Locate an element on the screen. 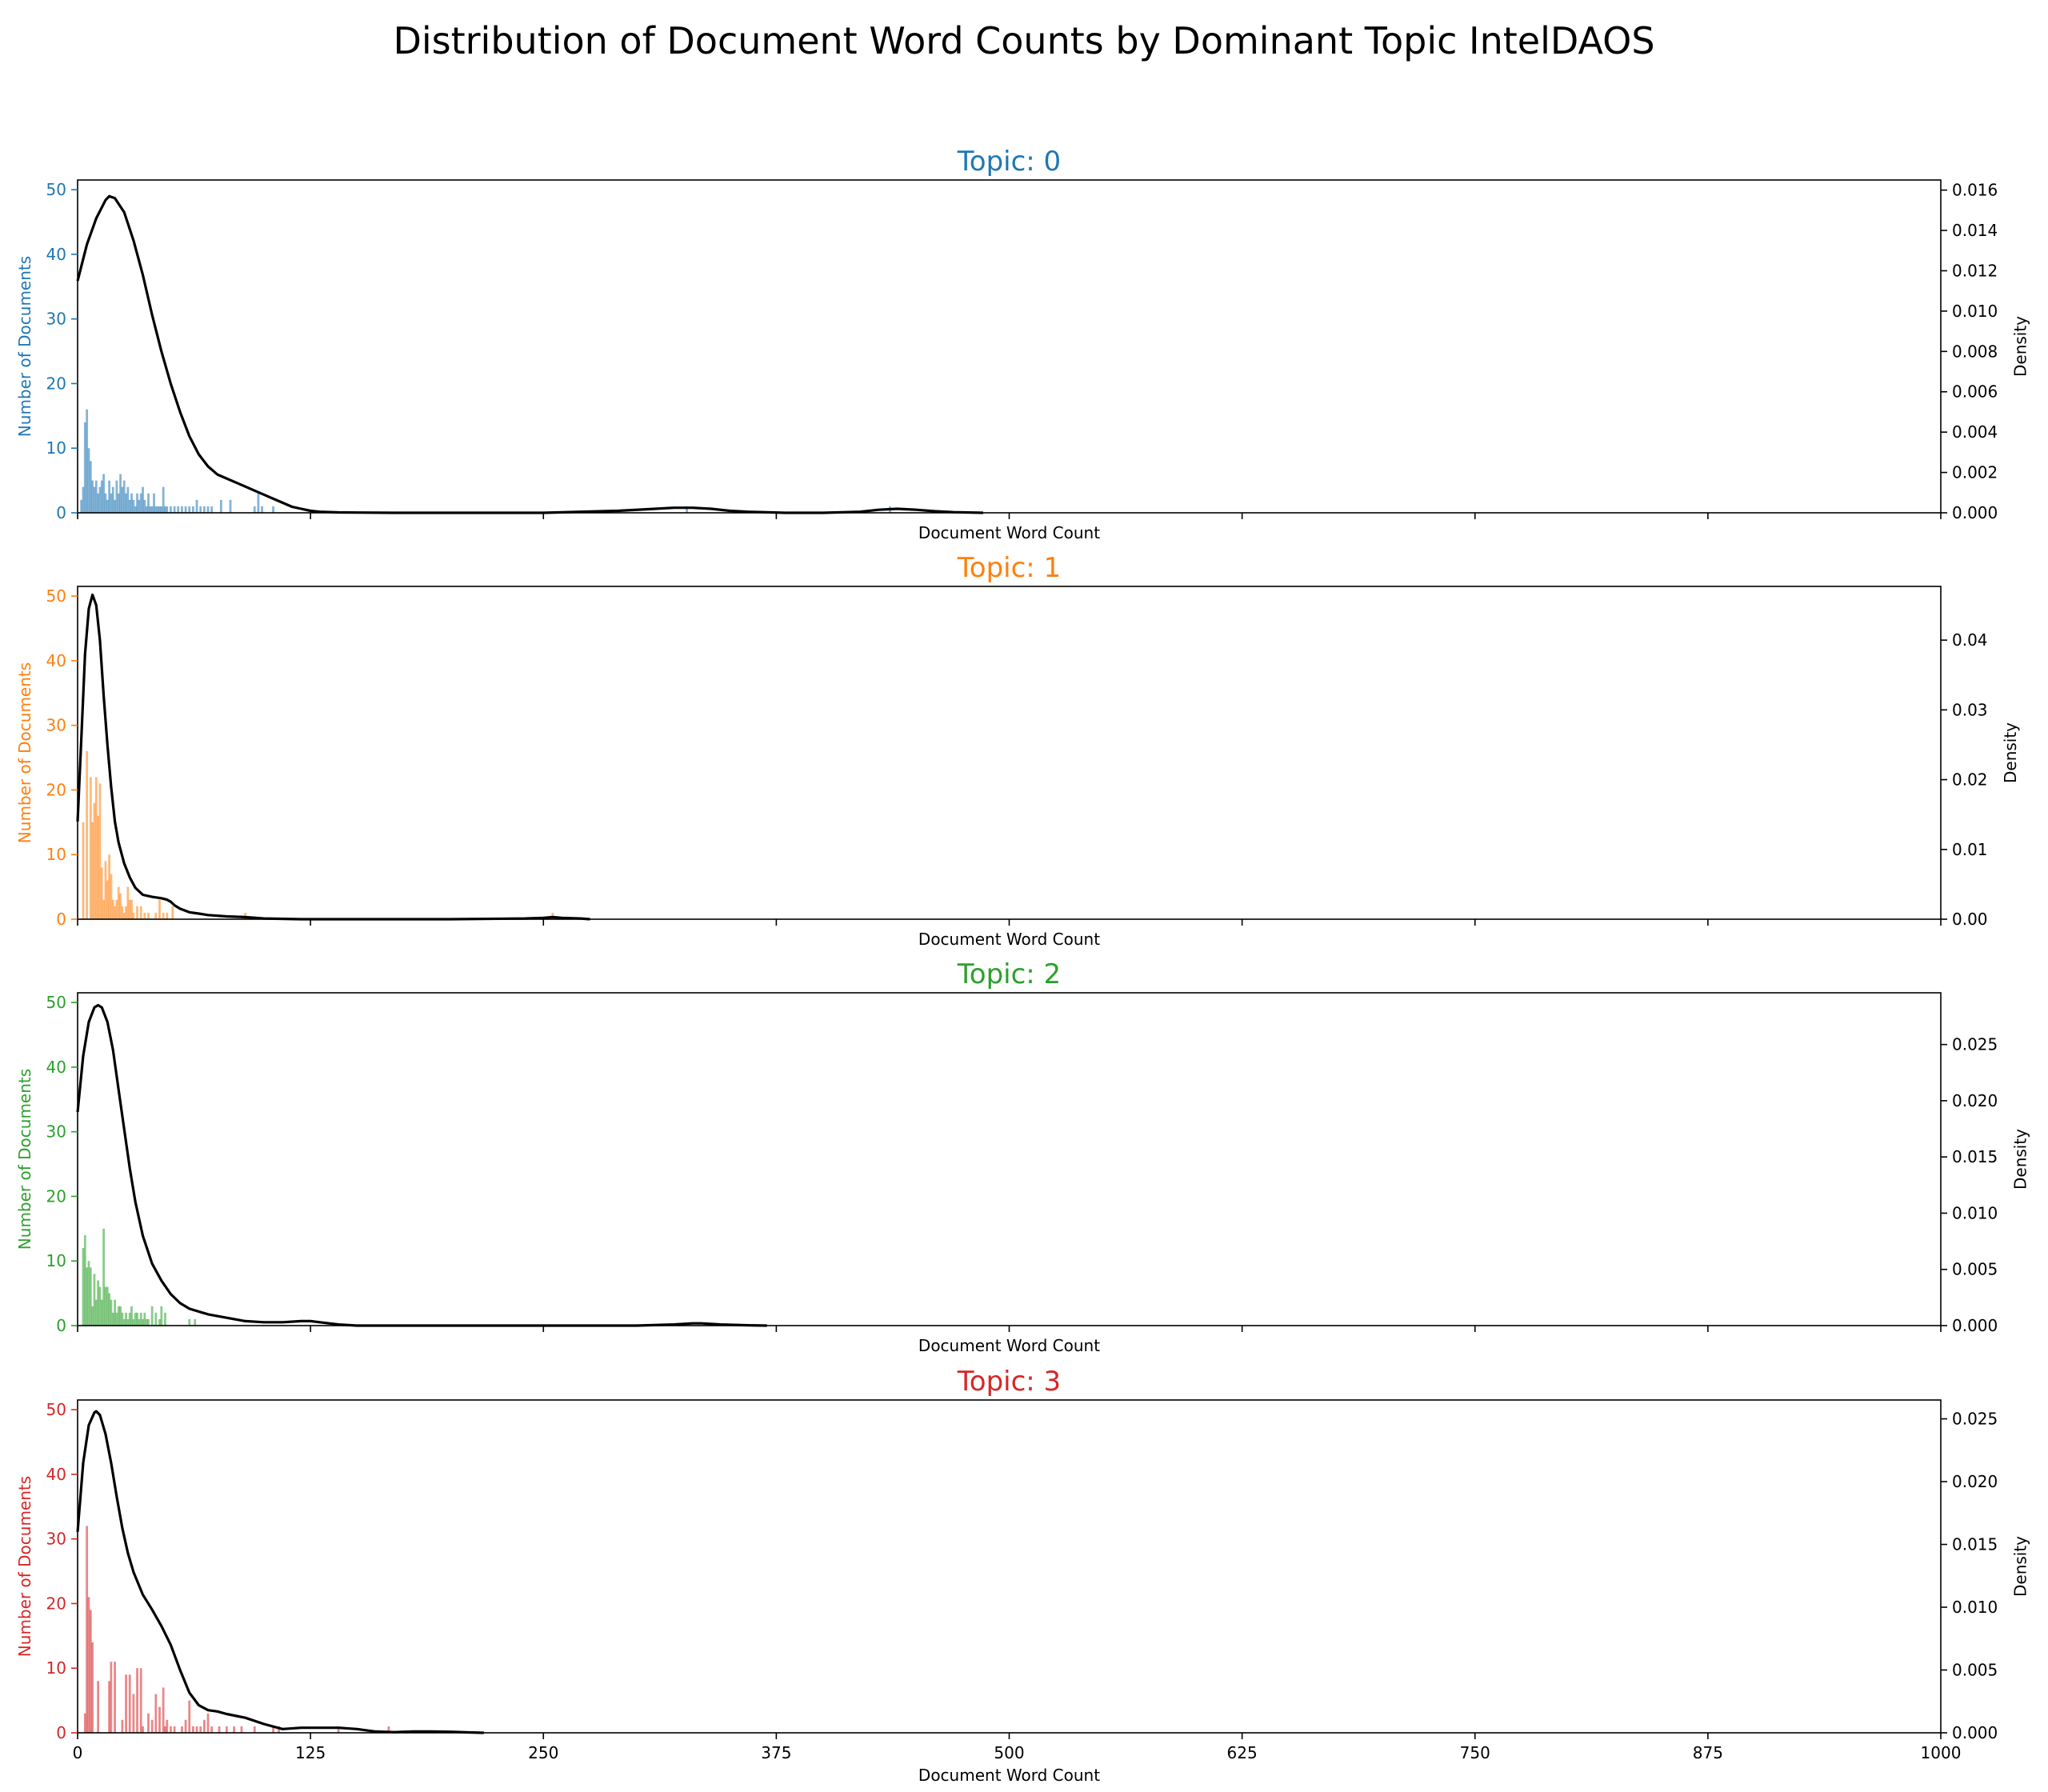 The width and height of the screenshot is (2048, 1792). x-axis-label: Document Word Count is located at coordinates (1009, 1775).